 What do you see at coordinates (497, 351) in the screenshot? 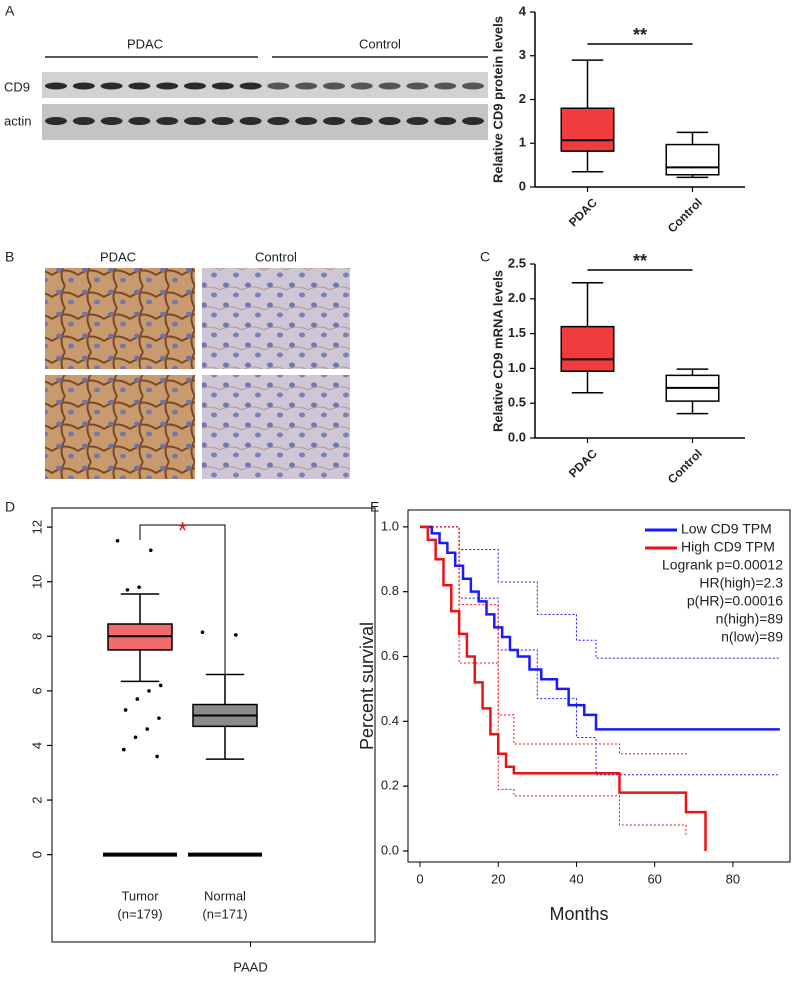
I see `y-axis-label: Relative CD9 mRNA levels` at bounding box center [497, 351].